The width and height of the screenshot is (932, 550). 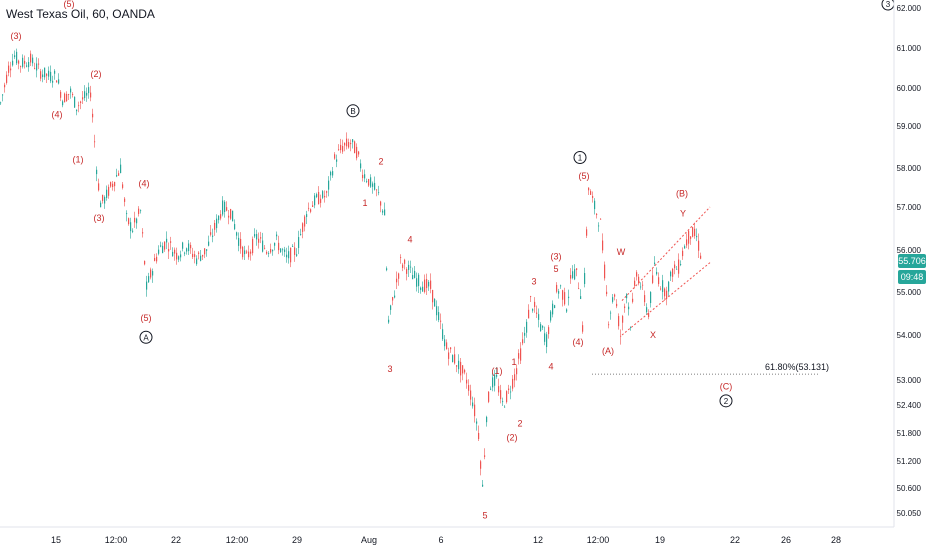 I want to click on wave-label-minor: W, so click(x=621, y=252).